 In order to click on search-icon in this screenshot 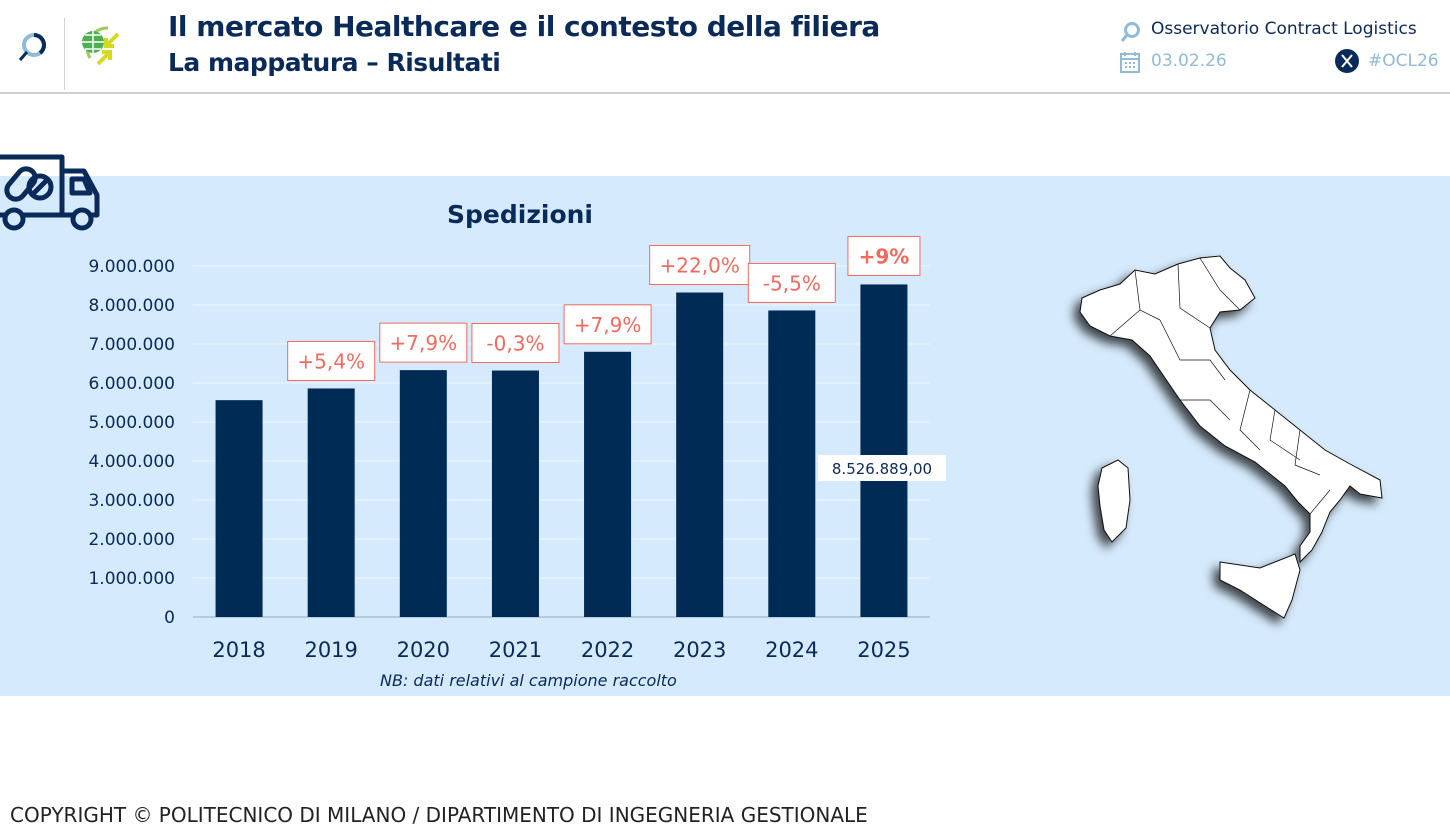, I will do `click(1130, 32)`.